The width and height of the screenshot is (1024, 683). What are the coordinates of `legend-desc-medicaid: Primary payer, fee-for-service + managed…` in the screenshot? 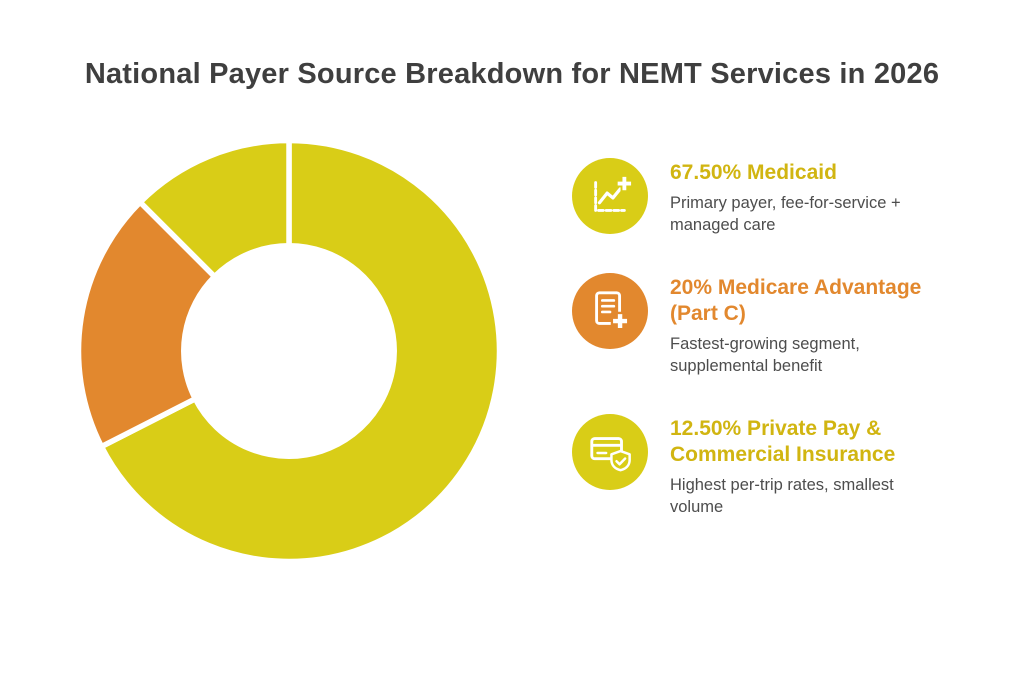 It's located at (785, 214).